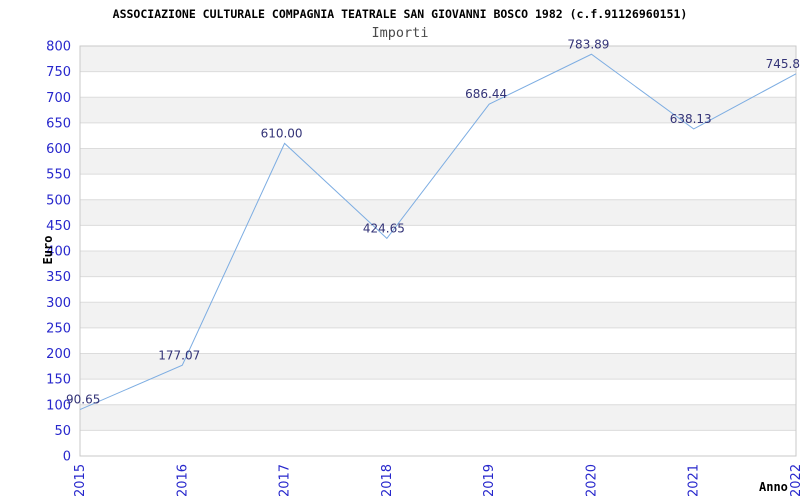 This screenshot has width=800, height=500. What do you see at coordinates (182, 480) in the screenshot?
I see `x-tick-label: 2016` at bounding box center [182, 480].